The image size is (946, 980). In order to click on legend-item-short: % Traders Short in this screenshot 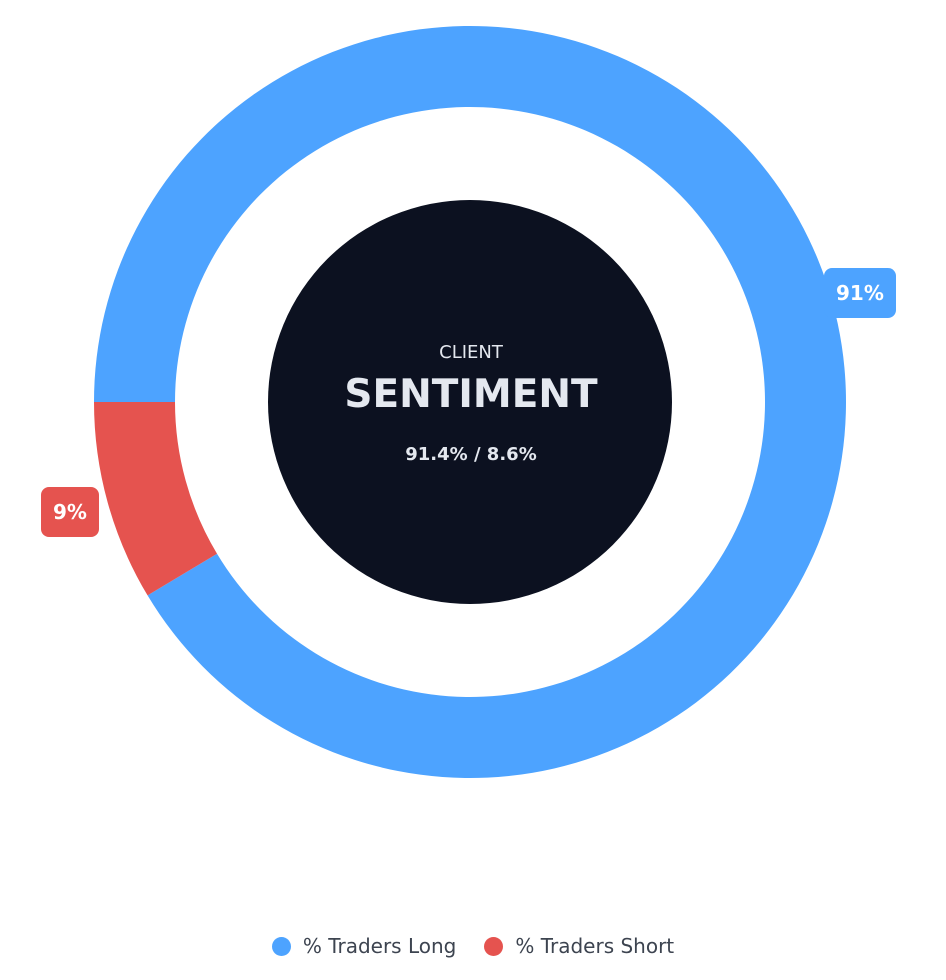, I will do `click(579, 946)`.